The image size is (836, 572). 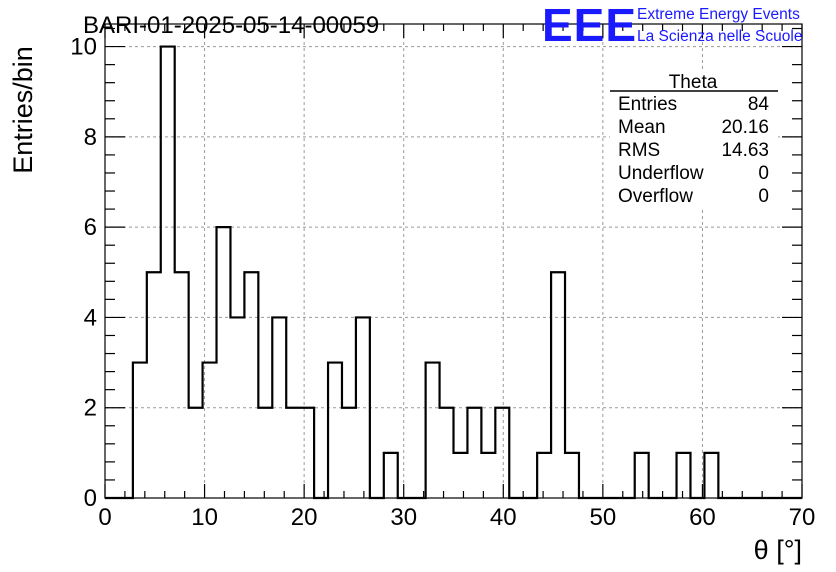 What do you see at coordinates (702, 517) in the screenshot?
I see `x-tick-label: 60` at bounding box center [702, 517].